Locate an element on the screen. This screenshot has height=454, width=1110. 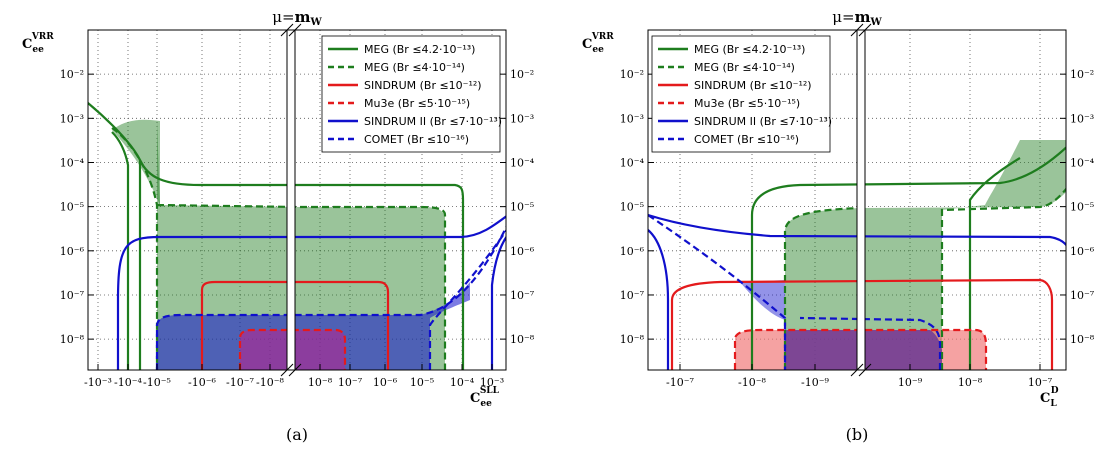
caption-b: (b) is located at coordinates (857, 434).